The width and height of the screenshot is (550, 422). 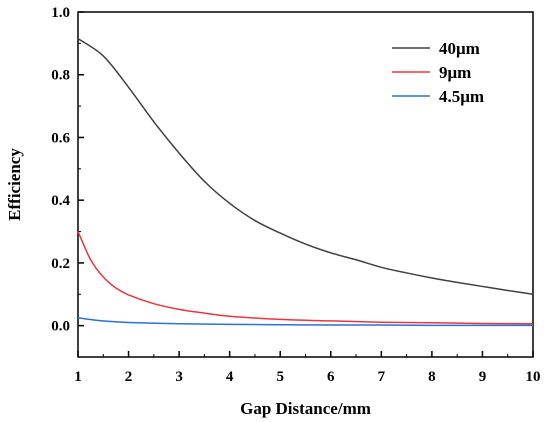 I want to click on y-tick-label: 1.0, so click(x=60, y=13).